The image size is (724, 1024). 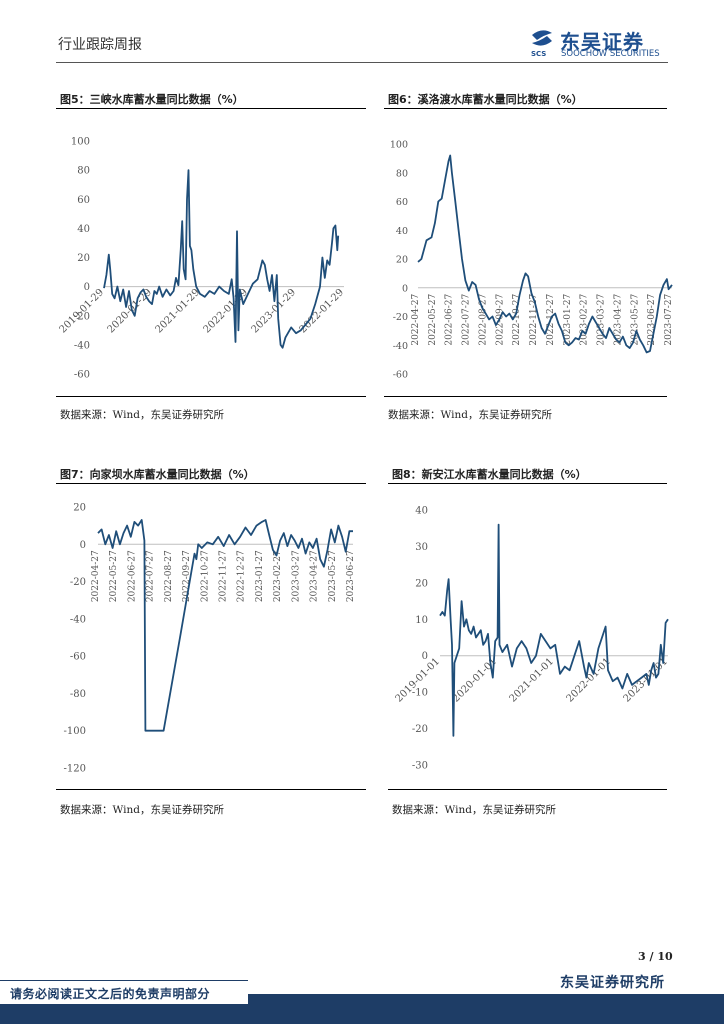 I want to click on figure-title-bar: 图8：新安江水库蓄水量同比数据（%）, so click(x=527, y=474).